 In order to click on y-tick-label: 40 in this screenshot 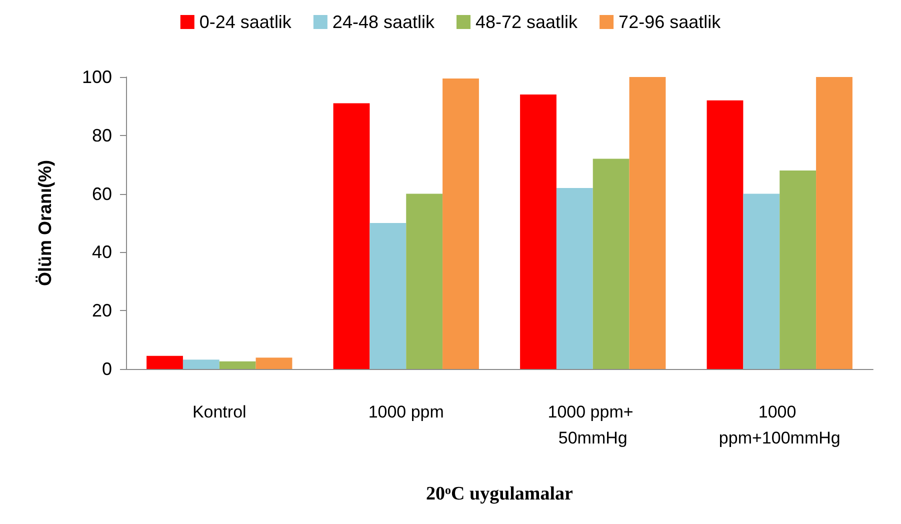, I will do `click(102, 252)`.